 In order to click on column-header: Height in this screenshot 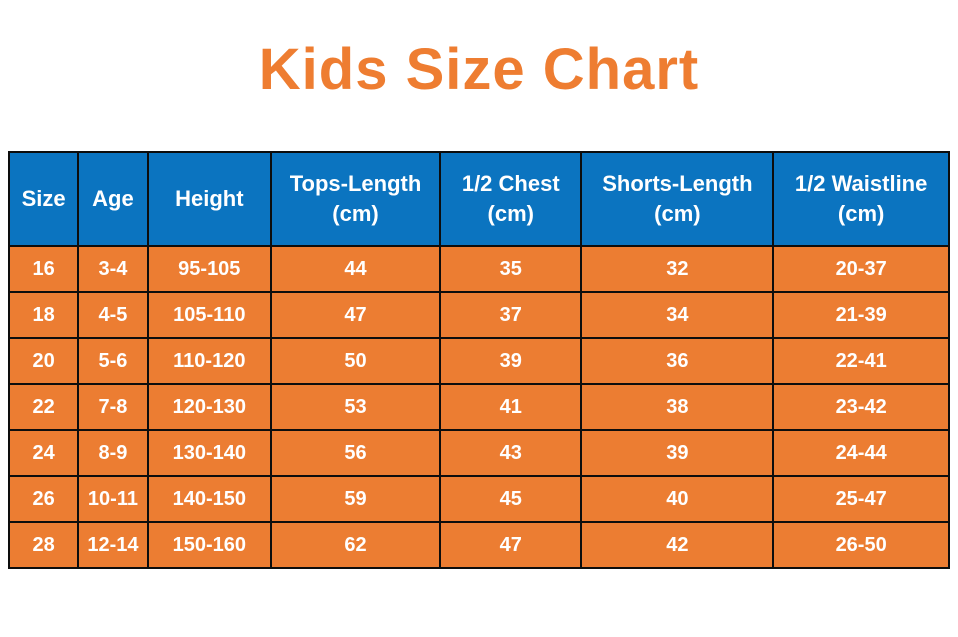, I will do `click(209, 199)`.